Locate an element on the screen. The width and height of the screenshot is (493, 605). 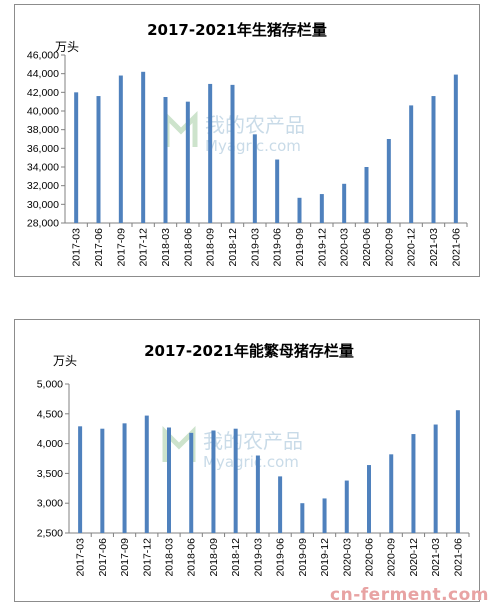
y-tick-label: 40,000 is located at coordinates (43, 112).